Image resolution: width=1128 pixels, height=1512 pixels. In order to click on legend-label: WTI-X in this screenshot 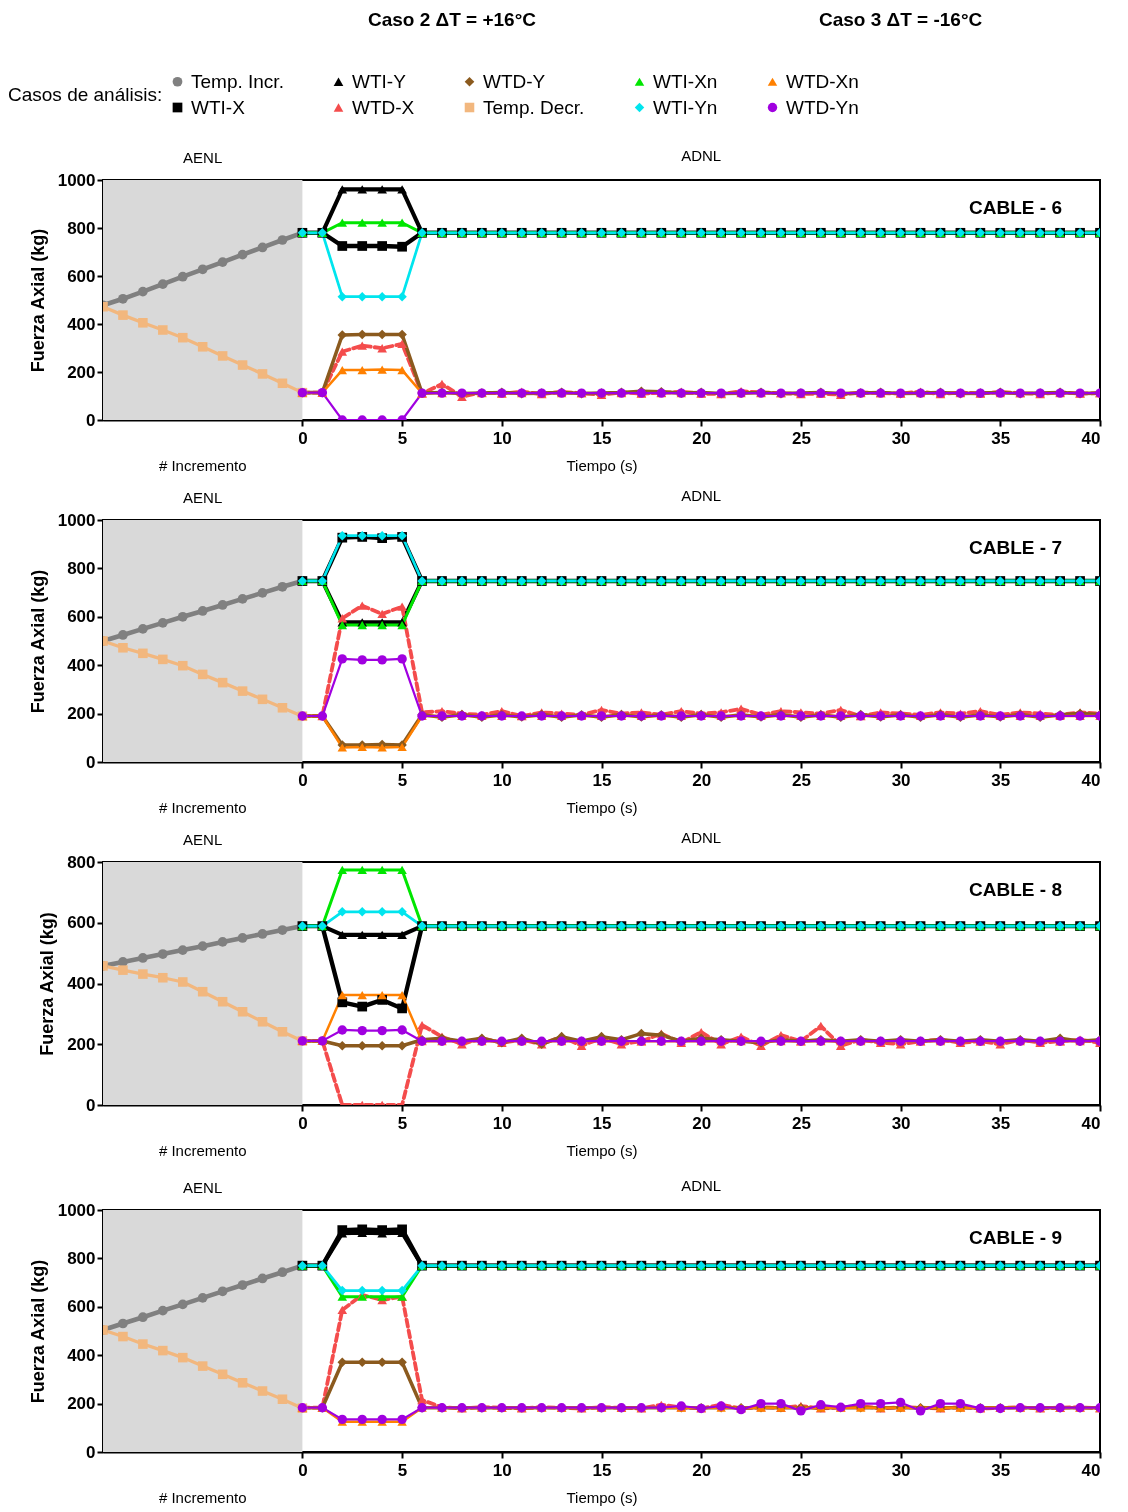, I will do `click(218, 107)`.